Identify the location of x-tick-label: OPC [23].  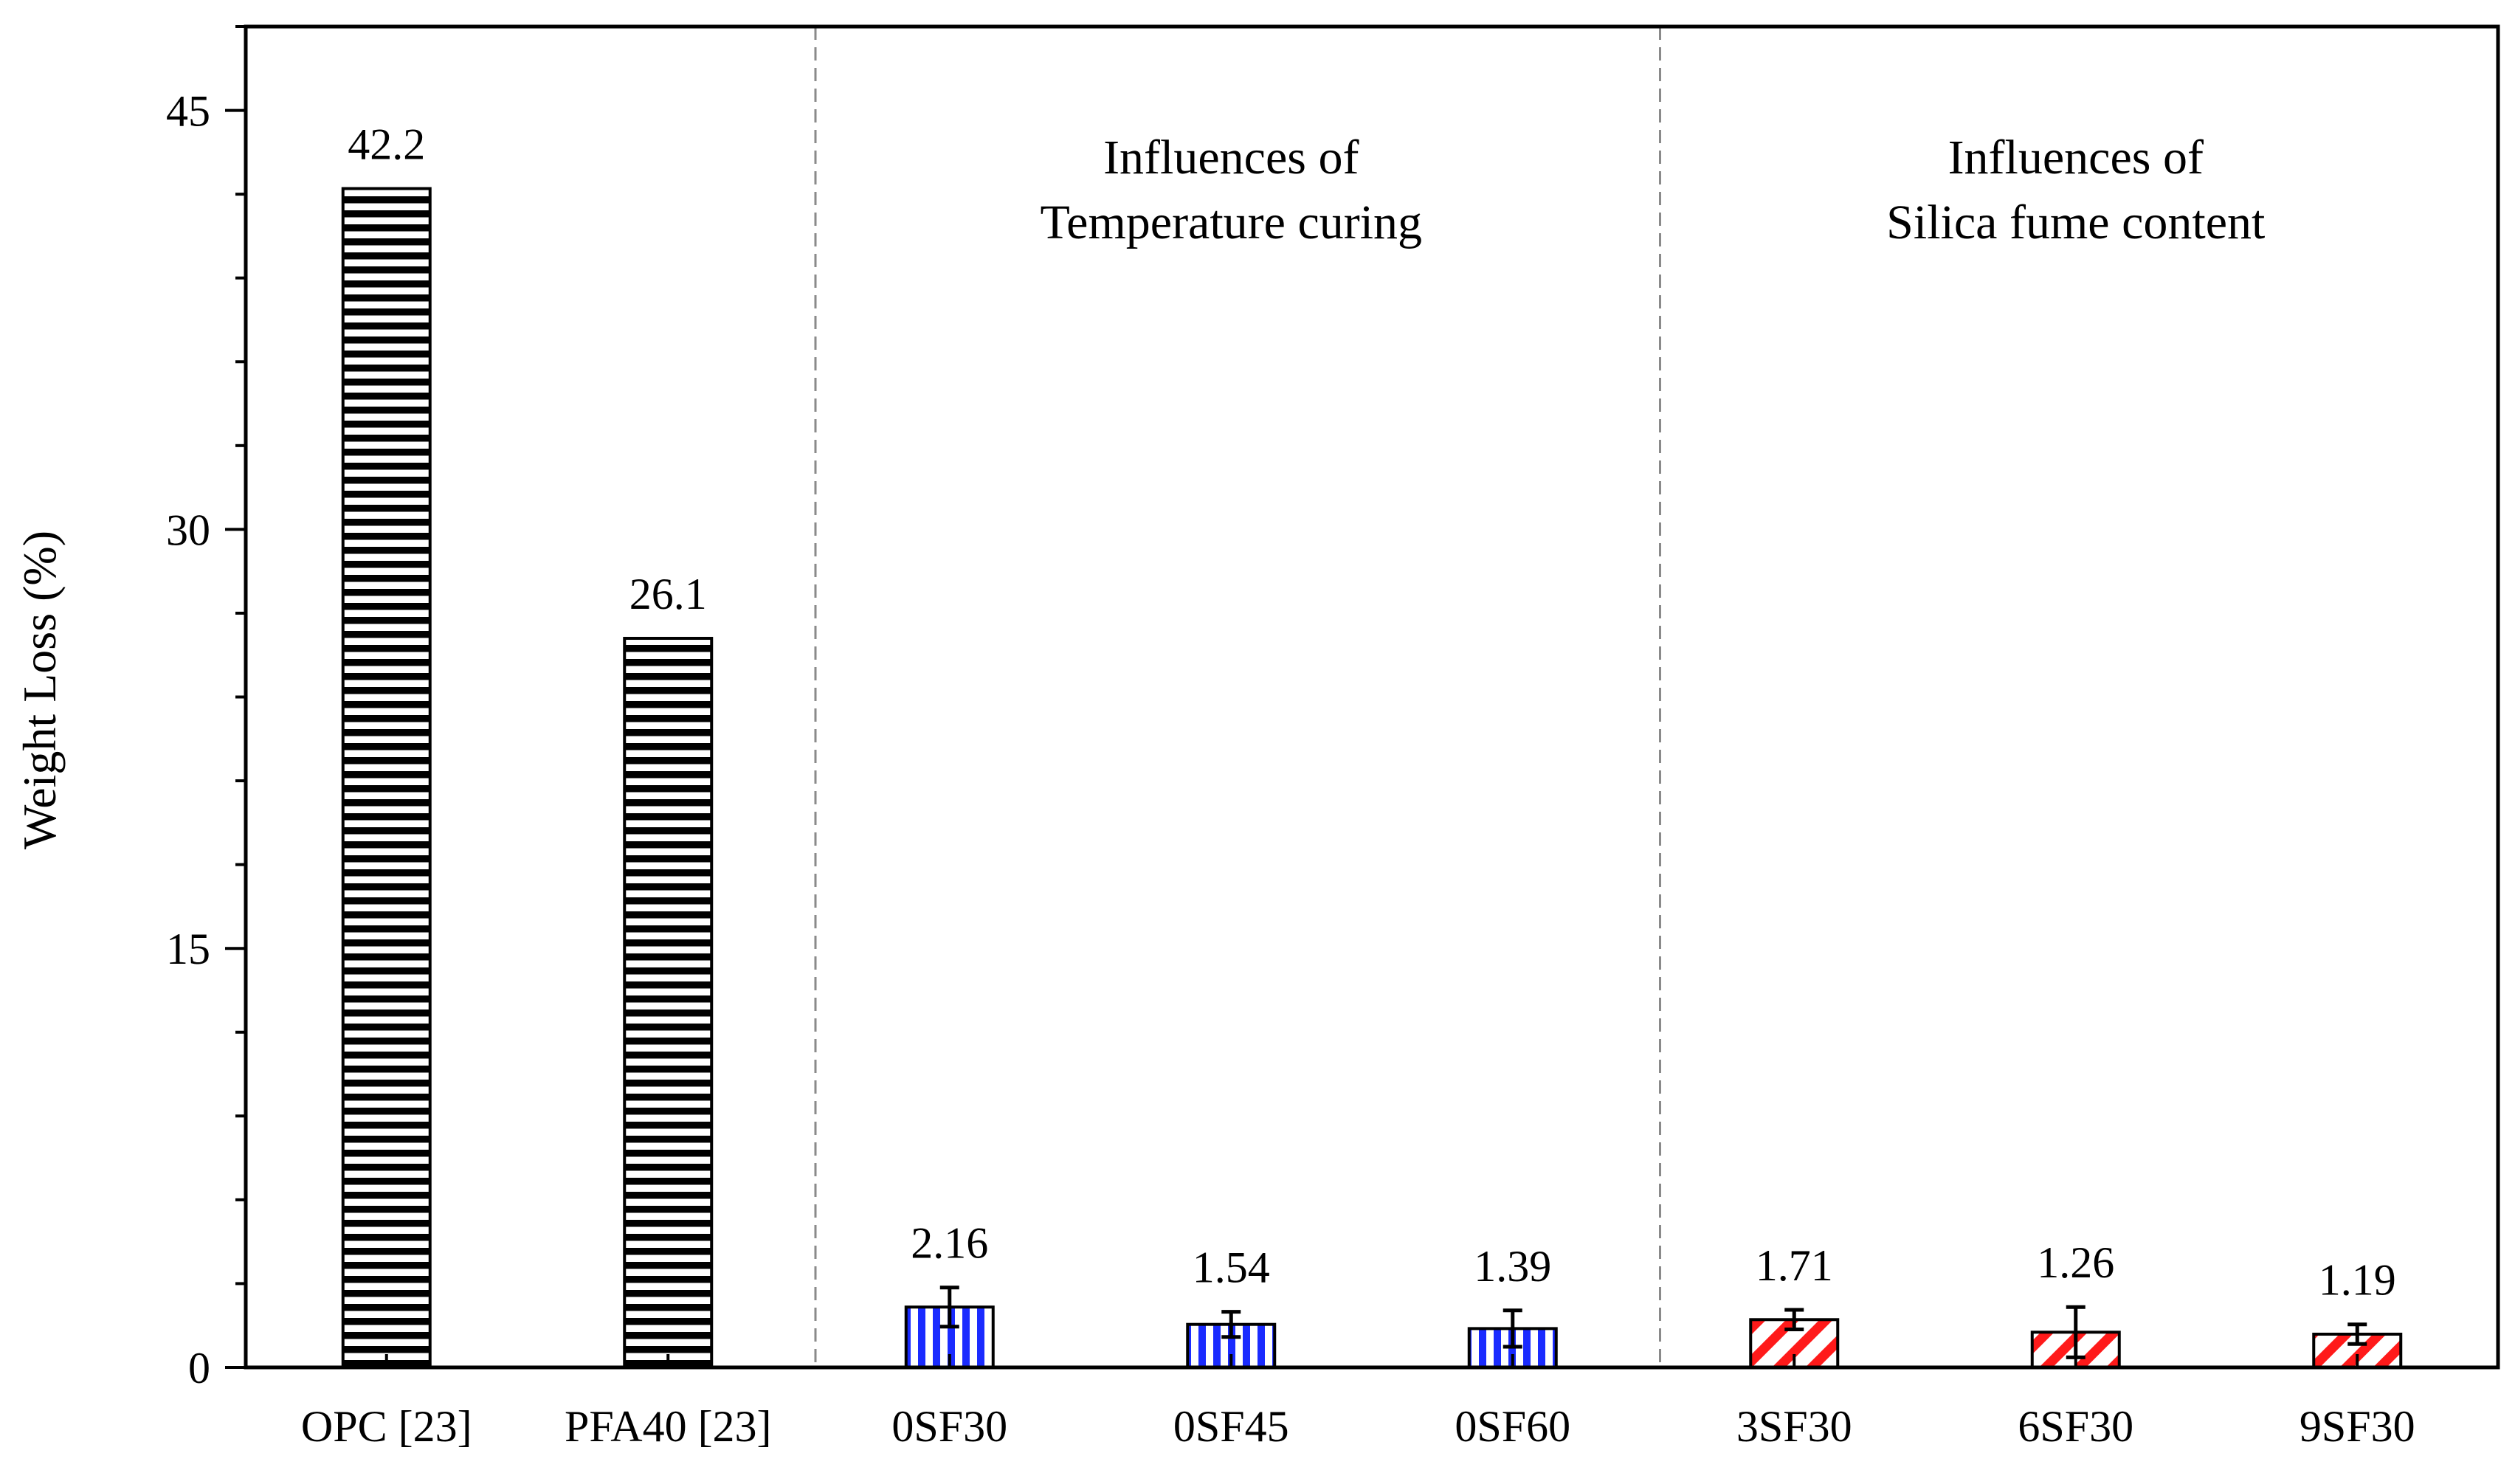
(386, 1426).